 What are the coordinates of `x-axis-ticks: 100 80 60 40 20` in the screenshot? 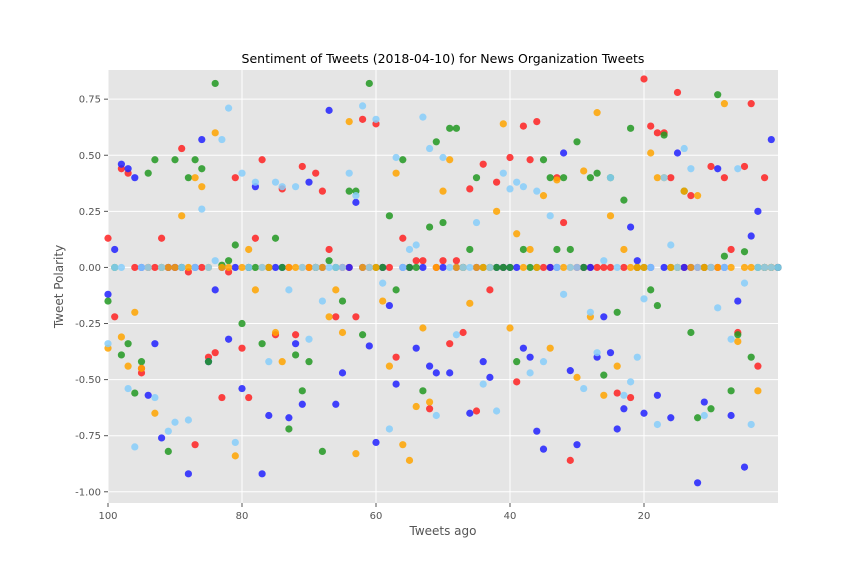 It's located at (374, 512).